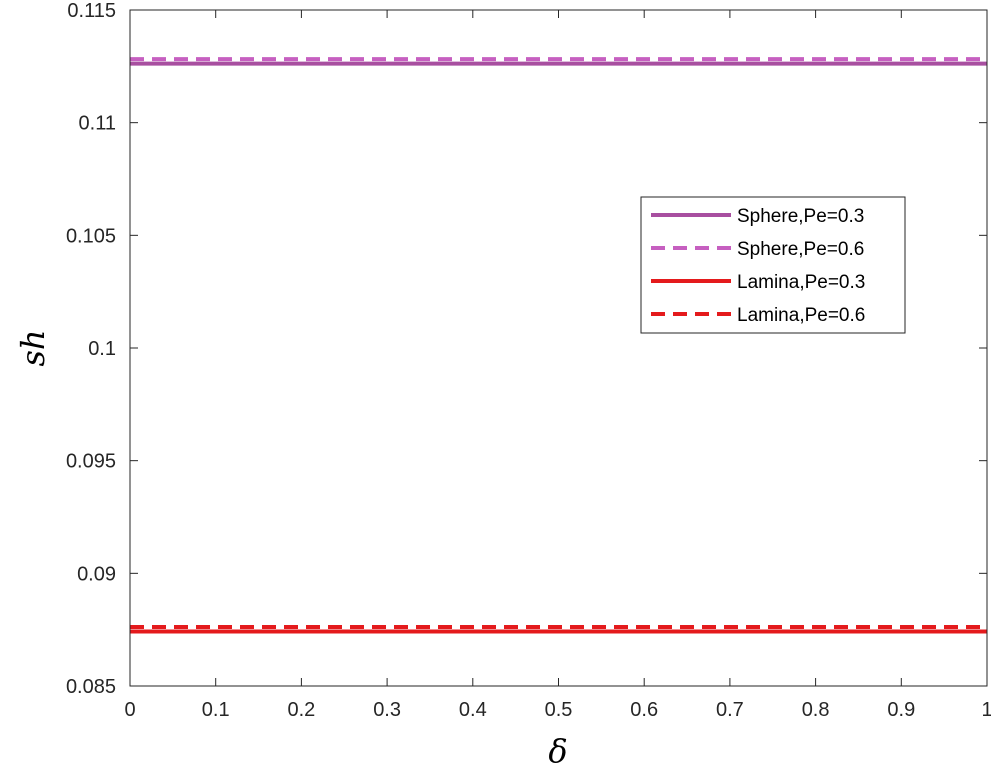  Describe the element at coordinates (301, 710) in the screenshot. I see `x-tick-label: 0.2` at that location.